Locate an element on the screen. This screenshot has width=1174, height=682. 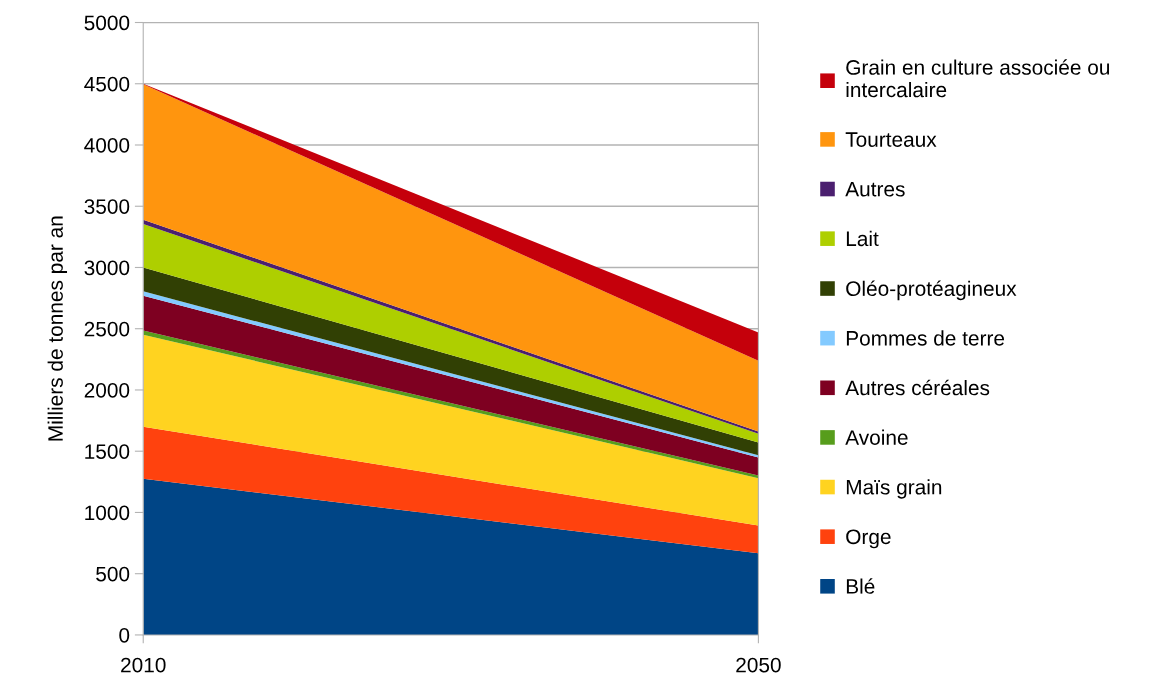
y-tick-label: 500 is located at coordinates (113, 574).